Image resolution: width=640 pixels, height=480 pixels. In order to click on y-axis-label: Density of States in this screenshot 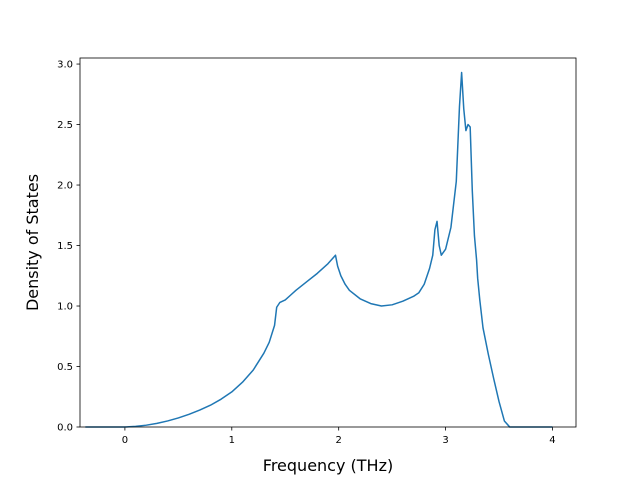, I will do `click(32, 242)`.